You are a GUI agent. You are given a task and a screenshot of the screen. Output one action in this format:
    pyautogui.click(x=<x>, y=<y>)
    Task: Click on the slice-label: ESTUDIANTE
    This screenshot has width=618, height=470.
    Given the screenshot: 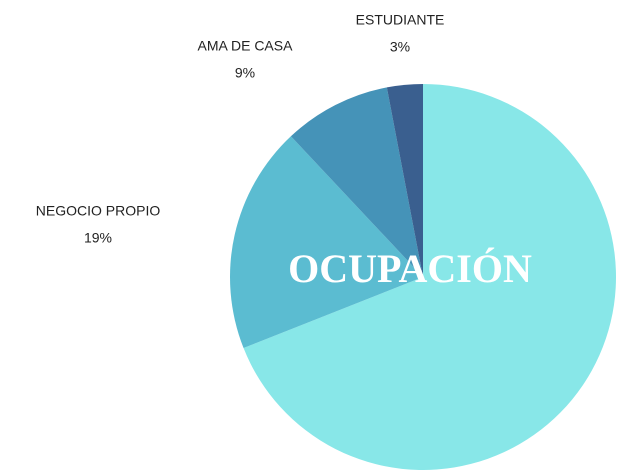 What is the action you would take?
    pyautogui.click(x=400, y=20)
    